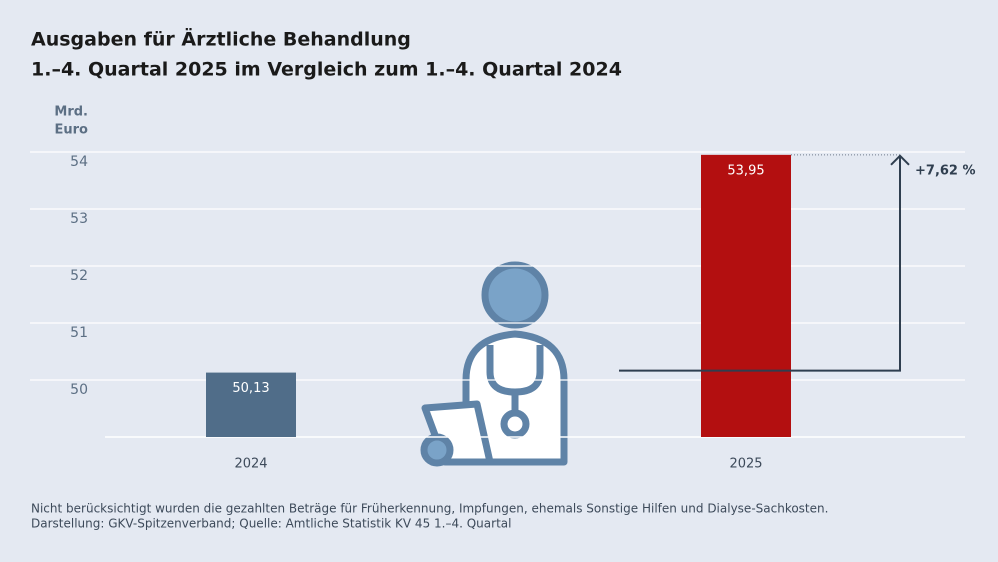 This screenshot has width=998, height=562. What do you see at coordinates (79, 333) in the screenshot?
I see `y-tick-label: 51` at bounding box center [79, 333].